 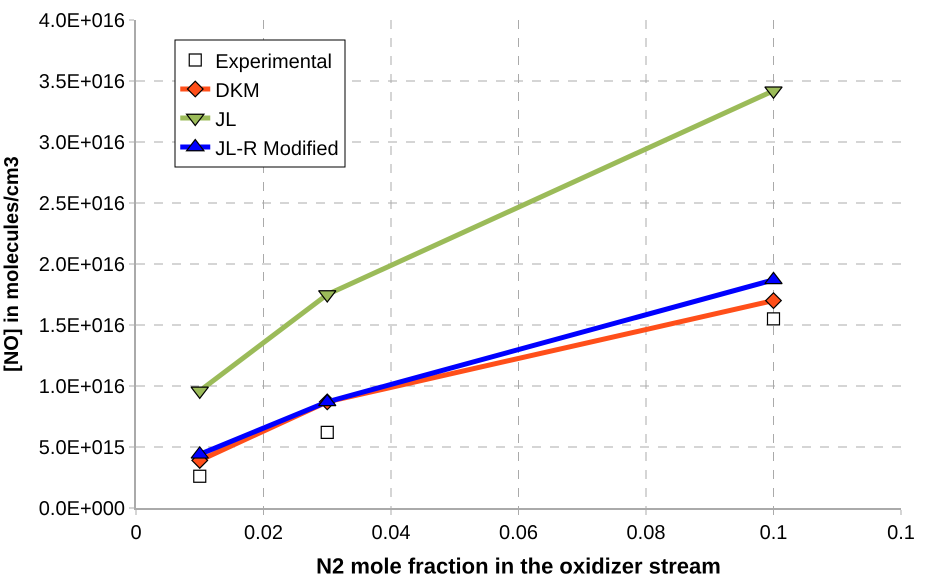 I want to click on y-tick-label: 4.0E+016, so click(x=81, y=21).